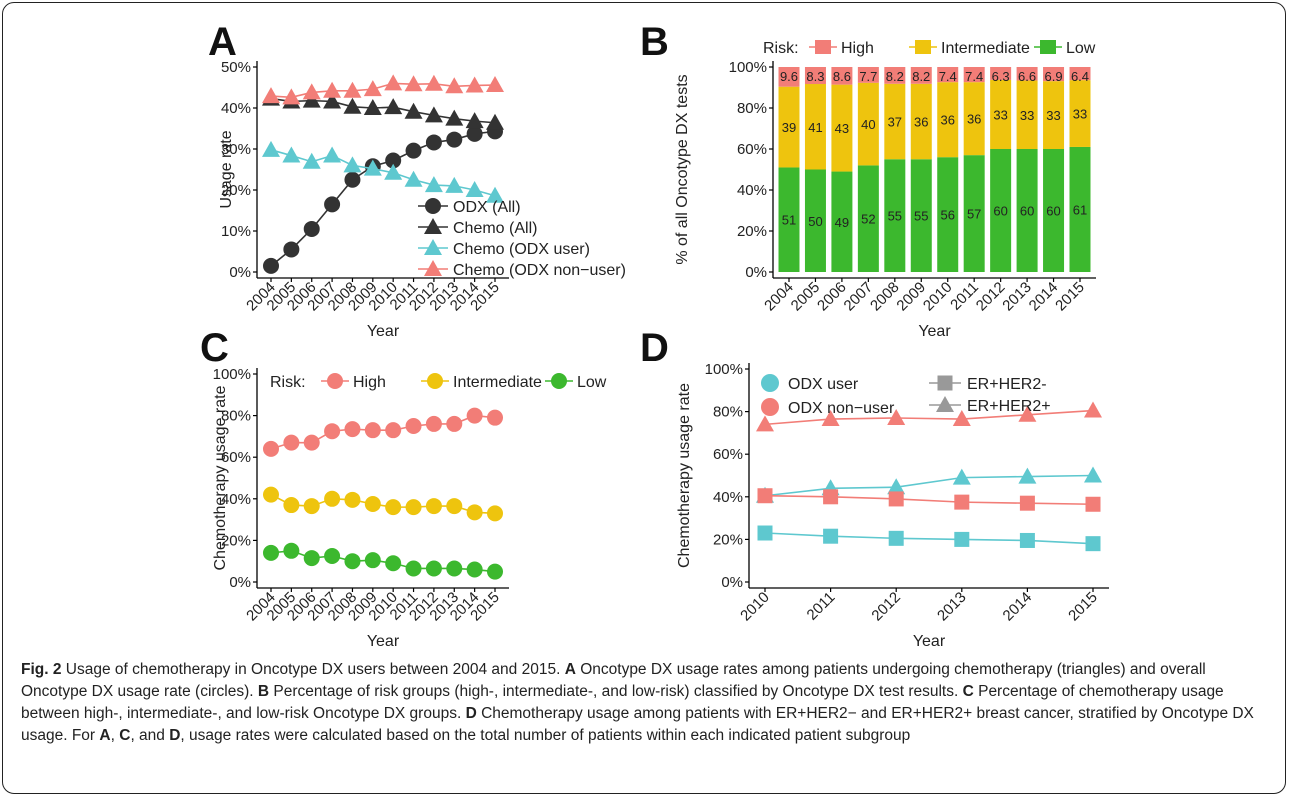 The height and width of the screenshot is (799, 1290). What do you see at coordinates (752, 149) in the screenshot?
I see `y-tick-label: 60%` at bounding box center [752, 149].